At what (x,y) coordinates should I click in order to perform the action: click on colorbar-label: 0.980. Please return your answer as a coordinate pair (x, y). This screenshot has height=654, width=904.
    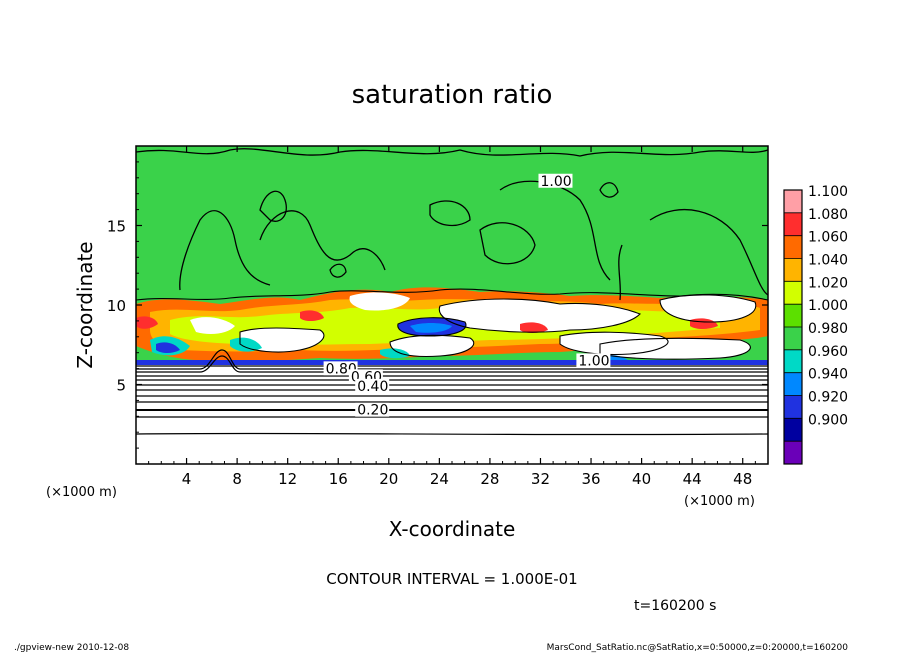
    Looking at the image, I should click on (828, 329).